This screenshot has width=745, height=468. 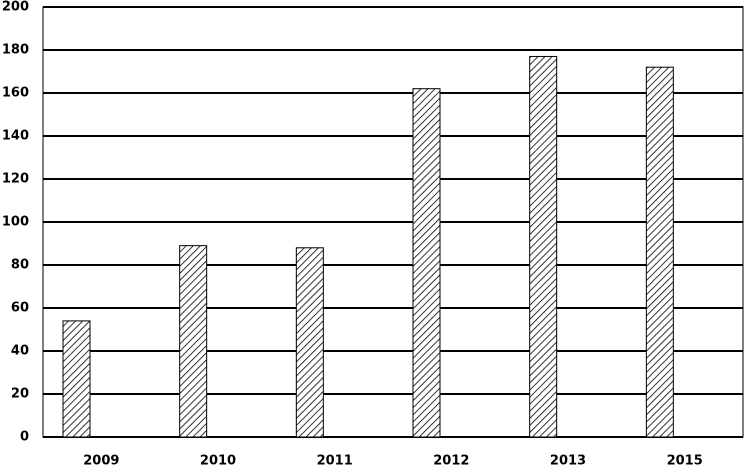 I want to click on x-tick-label: 2011, so click(x=335, y=461).